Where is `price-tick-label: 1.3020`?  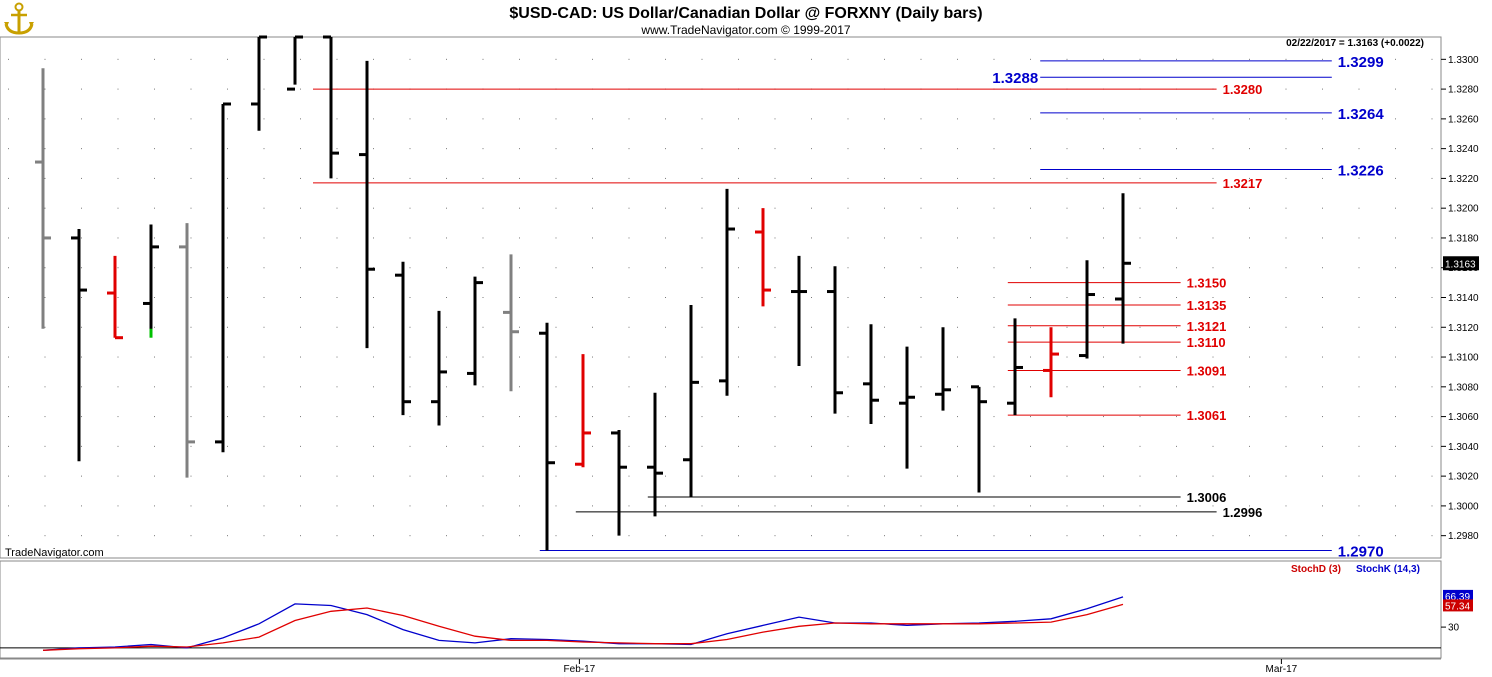
price-tick-label: 1.3020 is located at coordinates (1463, 477).